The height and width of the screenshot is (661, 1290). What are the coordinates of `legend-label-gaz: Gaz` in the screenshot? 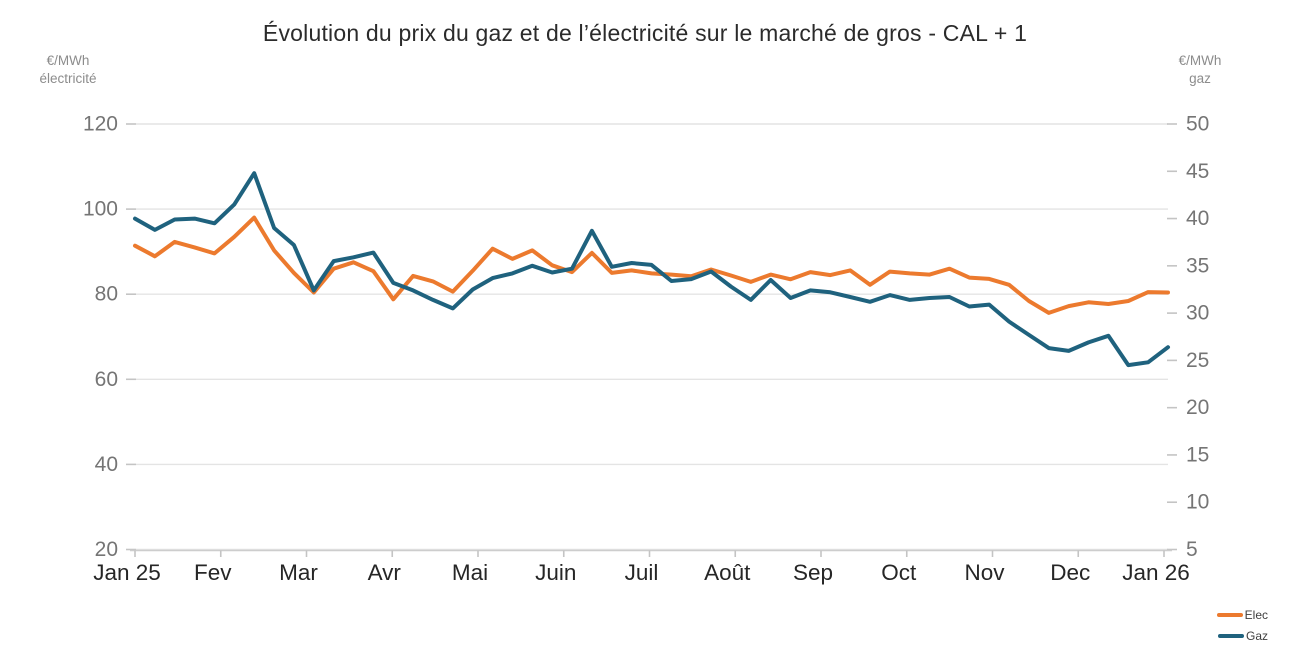 It's located at (1256, 636).